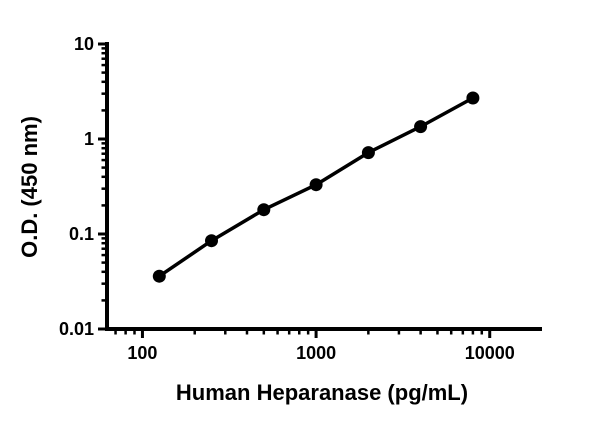 The width and height of the screenshot is (600, 422). Describe the element at coordinates (89, 139) in the screenshot. I see `y-tick-label: 1` at that location.